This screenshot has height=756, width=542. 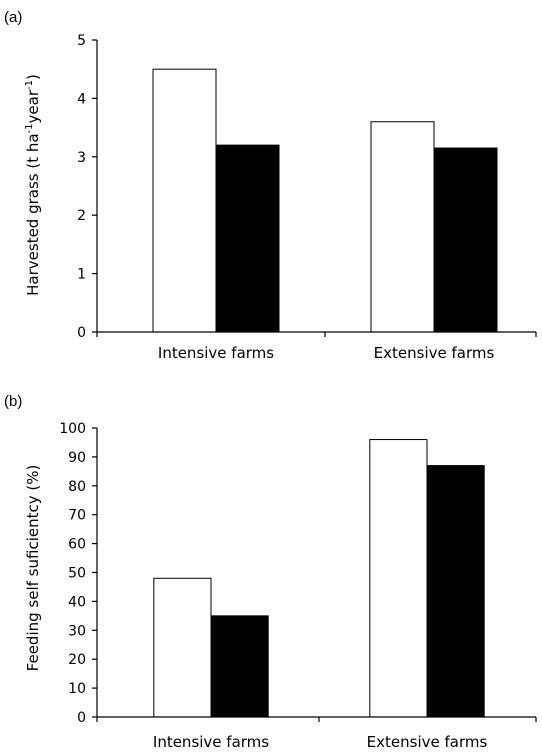 What do you see at coordinates (77, 545) in the screenshot?
I see `y-tick-label: 60` at bounding box center [77, 545].